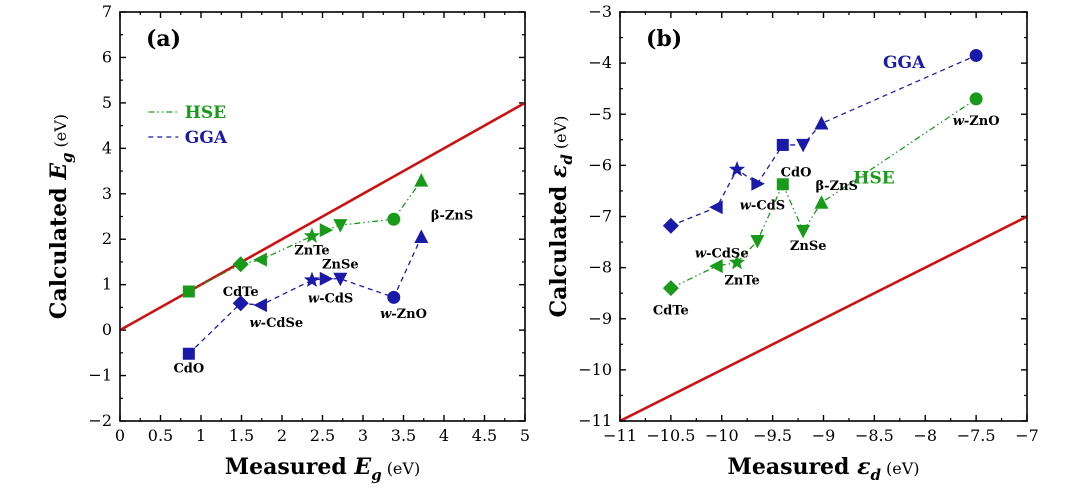  Describe the element at coordinates (100, 420) in the screenshot. I see `y-tick-label: −2` at that location.